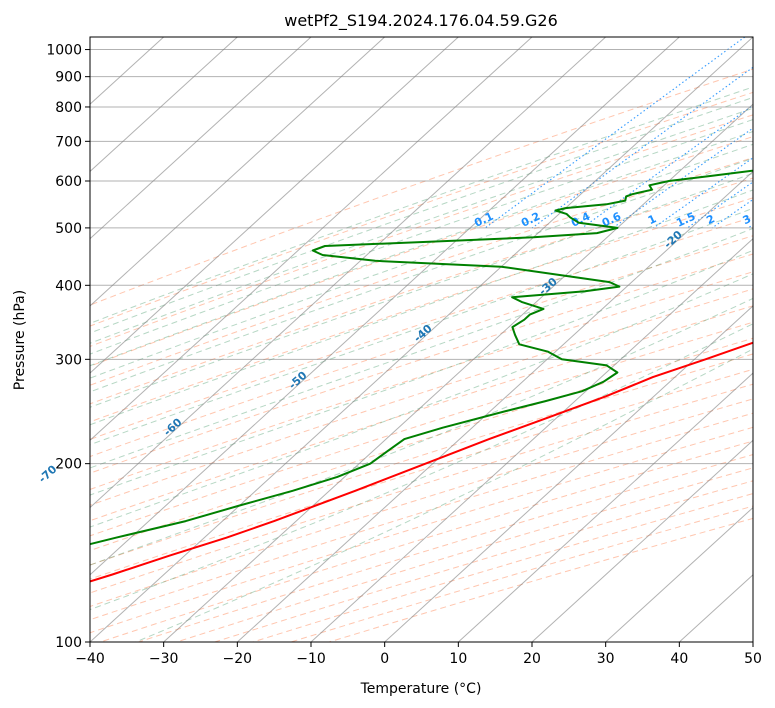 This screenshot has height=708, width=775. What do you see at coordinates (68, 286) in the screenshot?
I see `y-tick-label: 400` at bounding box center [68, 286].